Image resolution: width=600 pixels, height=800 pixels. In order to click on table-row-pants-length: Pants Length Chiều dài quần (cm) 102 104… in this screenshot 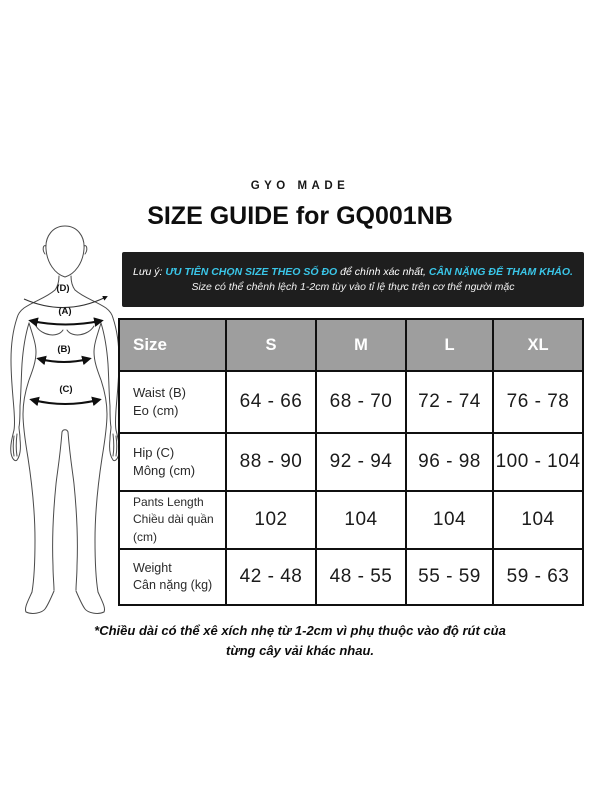, I will do `click(351, 520)`.